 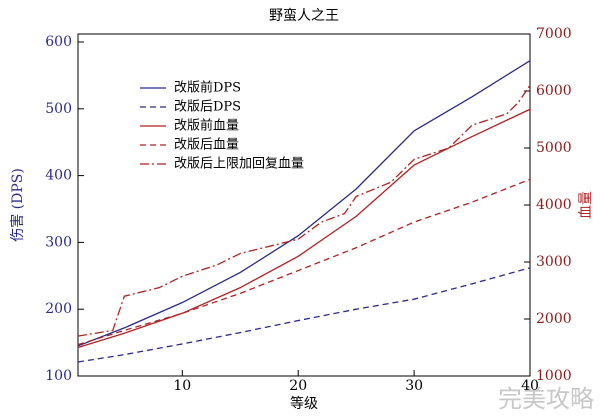 I want to click on y-tick-label: 400, so click(x=58, y=176).